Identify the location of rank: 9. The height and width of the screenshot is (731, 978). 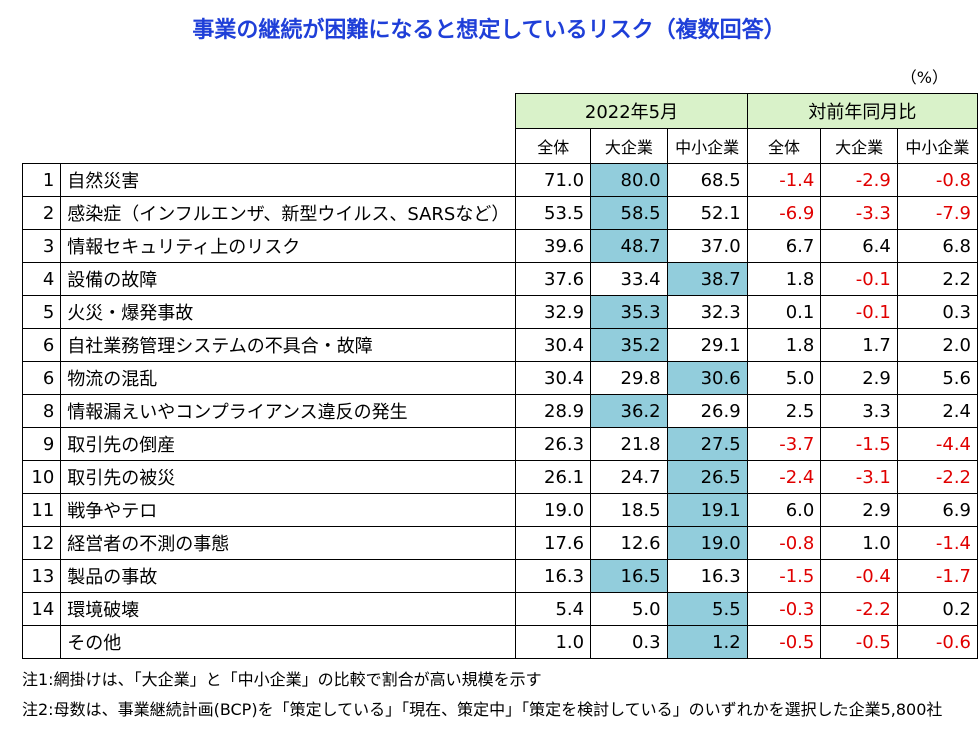
(41, 444).